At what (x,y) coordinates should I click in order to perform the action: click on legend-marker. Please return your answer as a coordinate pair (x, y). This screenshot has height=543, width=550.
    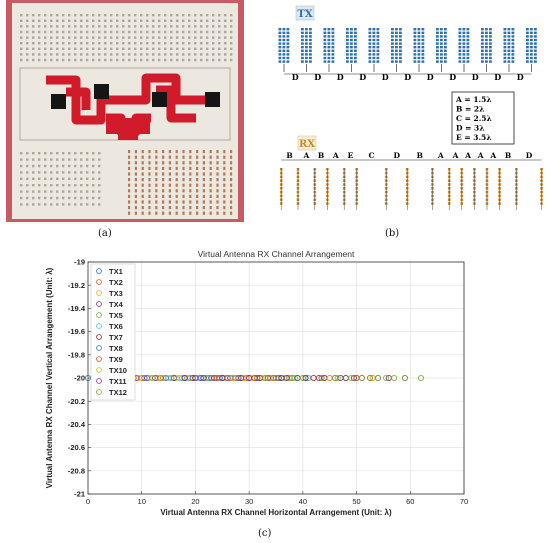
    Looking at the image, I should click on (99, 381).